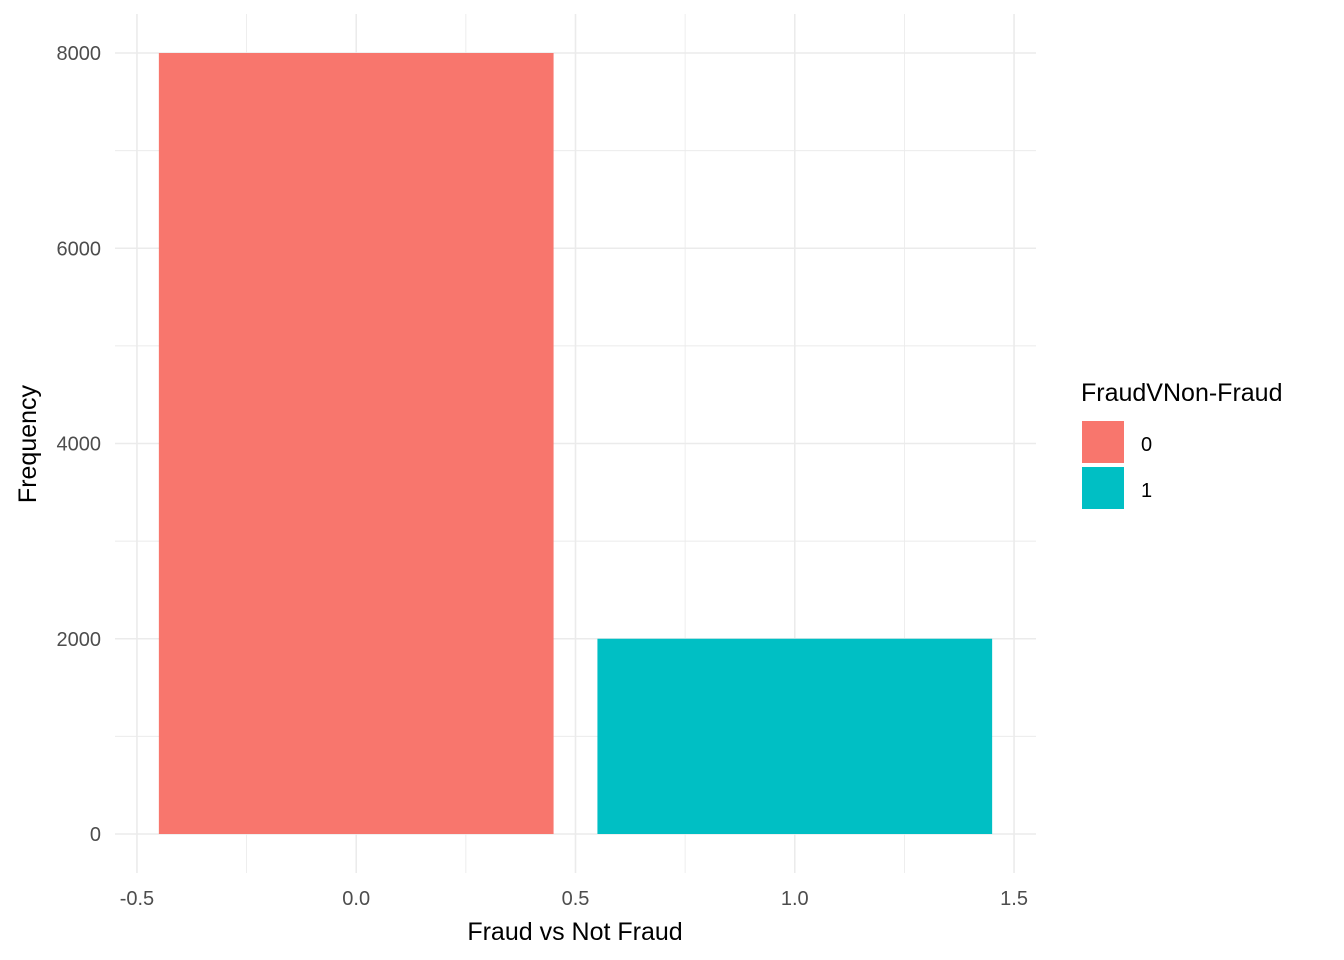 Image resolution: width=1344 pixels, height=960 pixels. I want to click on legend-entries: 01, so click(1117, 465).